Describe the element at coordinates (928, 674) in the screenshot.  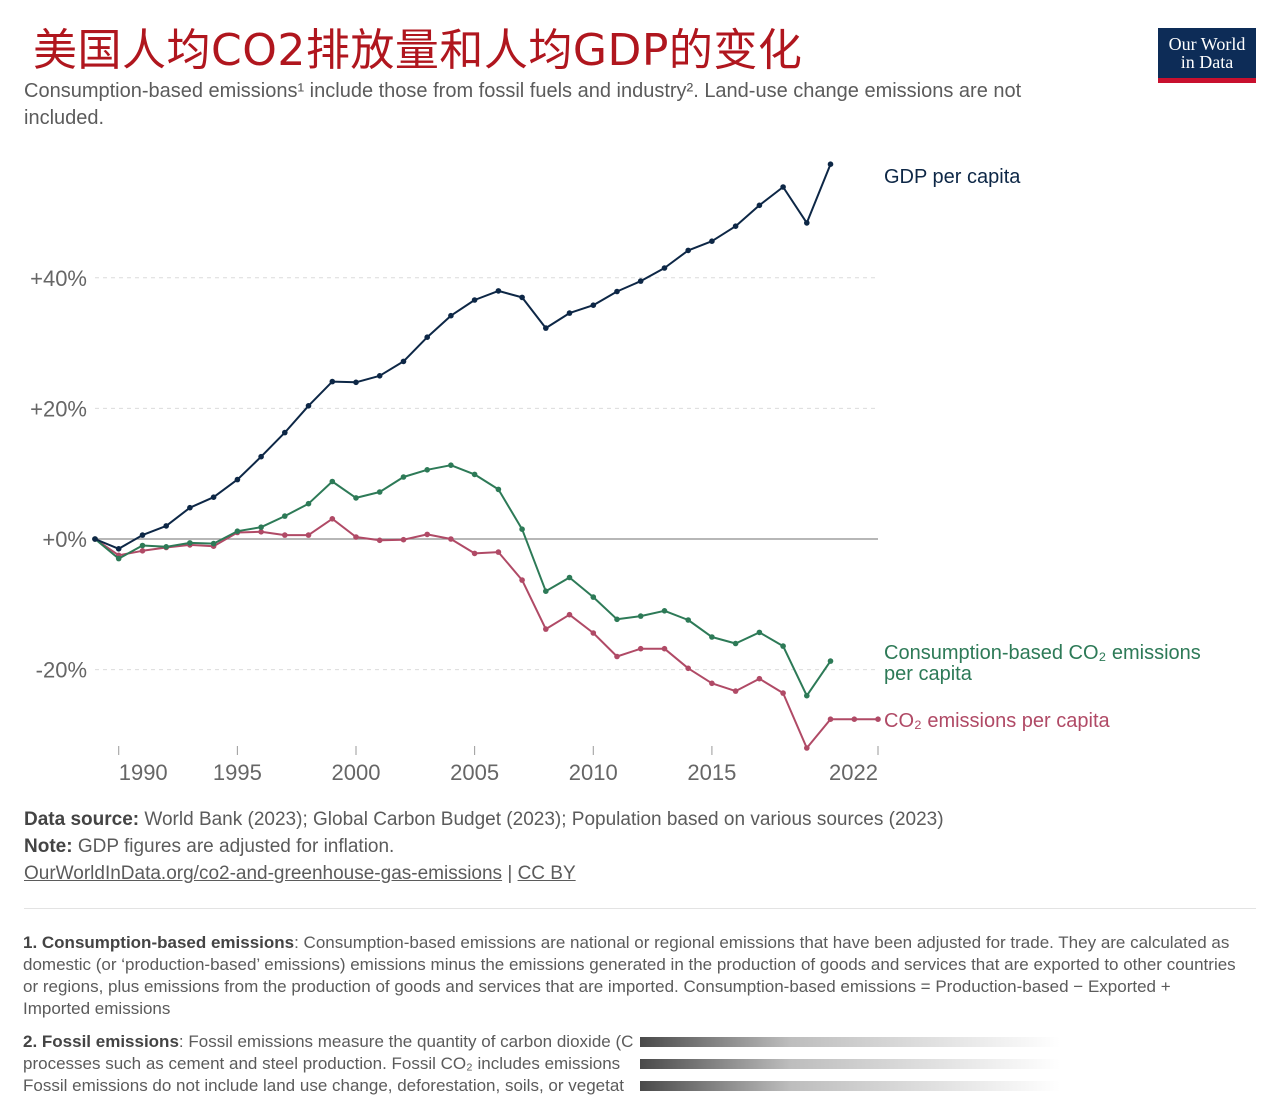
I see `label-consumption-co2-line2: per capita` at that location.